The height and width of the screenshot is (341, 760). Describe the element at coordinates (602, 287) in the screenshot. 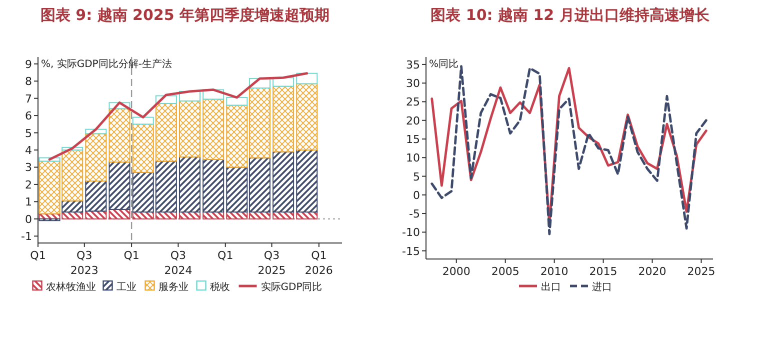

I see `legend-label: 进口` at that location.